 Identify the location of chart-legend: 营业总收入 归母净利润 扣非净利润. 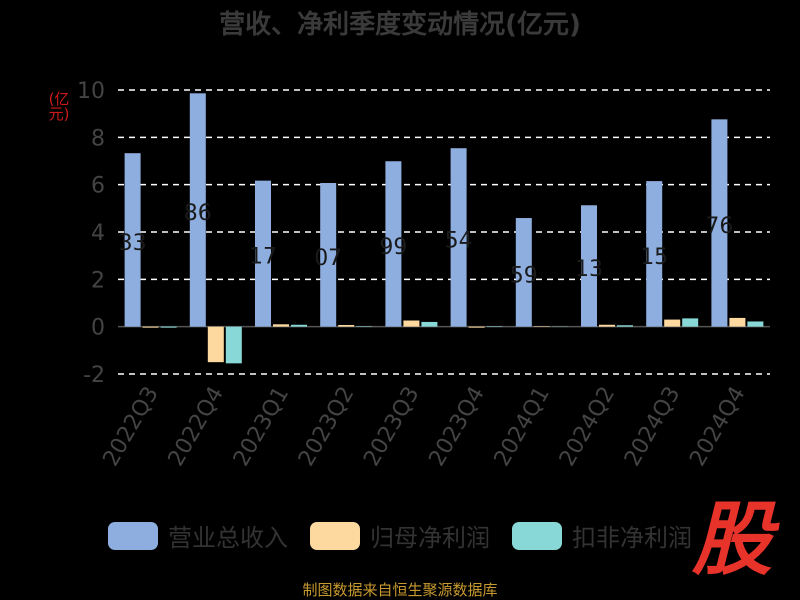
(400, 535).